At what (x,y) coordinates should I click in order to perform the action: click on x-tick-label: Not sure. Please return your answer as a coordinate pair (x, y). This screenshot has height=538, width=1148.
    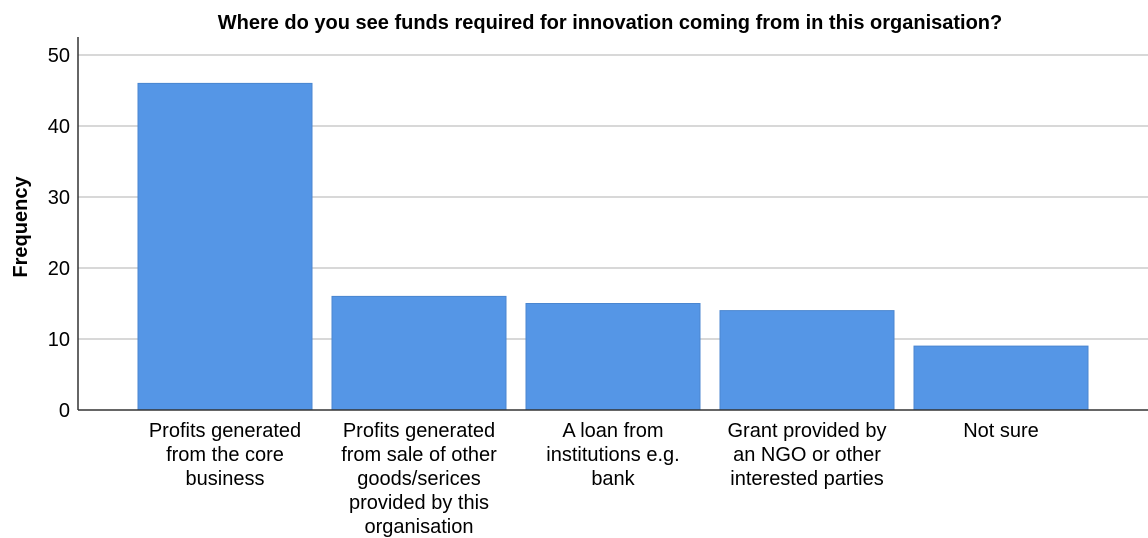
    Looking at the image, I should click on (1001, 431).